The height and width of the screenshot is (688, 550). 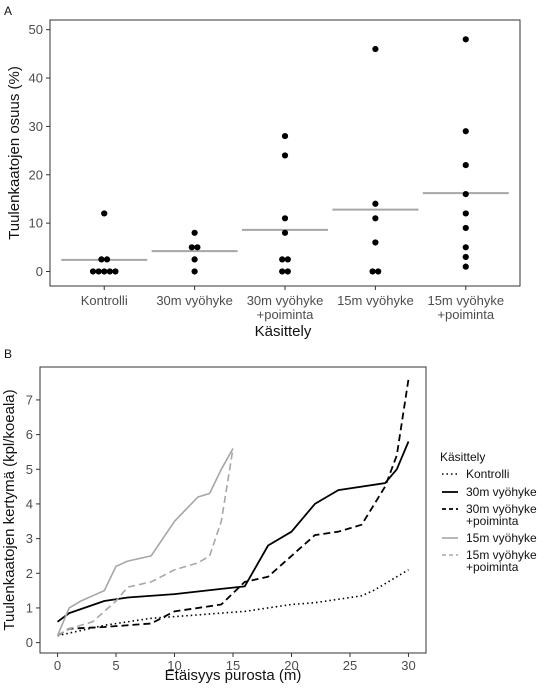 What do you see at coordinates (501, 561) in the screenshot?
I see `legend-label: 15m vyöhyke +poiminta` at bounding box center [501, 561].